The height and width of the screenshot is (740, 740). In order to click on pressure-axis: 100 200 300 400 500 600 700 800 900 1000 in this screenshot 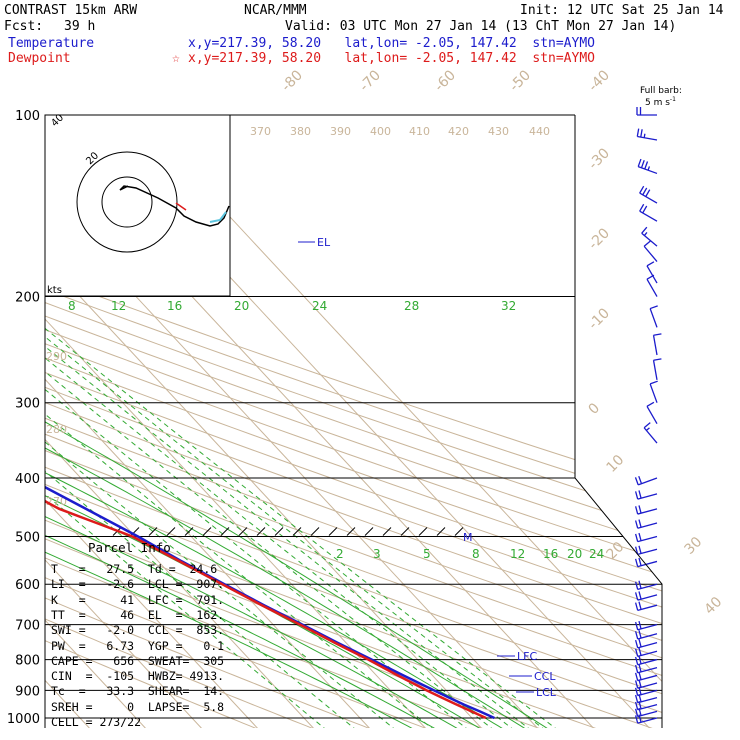, I will do `click(23, 418)`.